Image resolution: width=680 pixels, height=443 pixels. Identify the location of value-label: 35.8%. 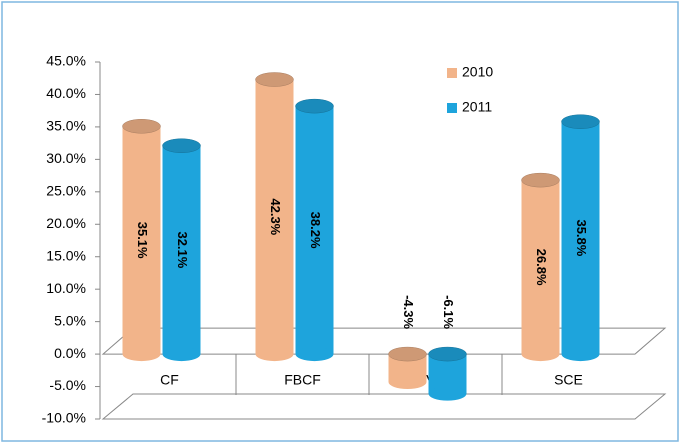
(581, 237).